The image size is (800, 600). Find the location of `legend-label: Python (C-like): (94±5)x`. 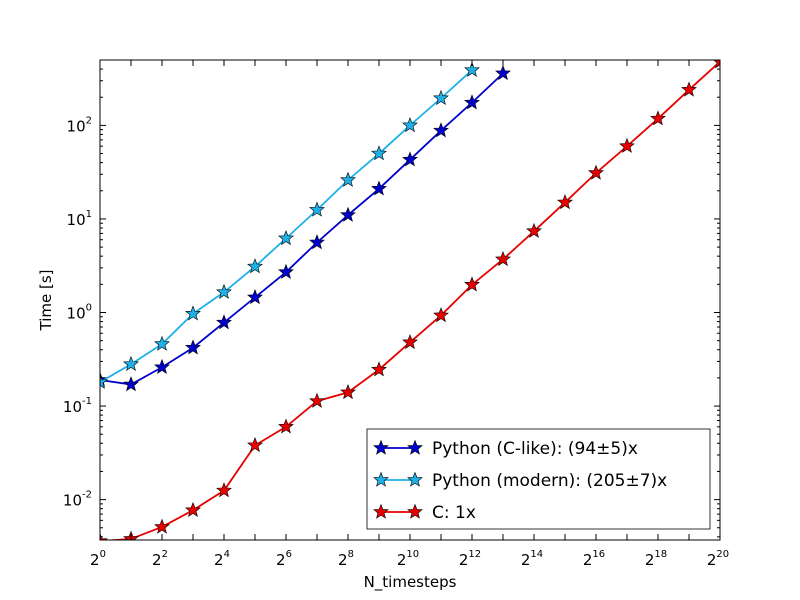

legend-label: Python (C-like): (94±5)x is located at coordinates (535, 449).